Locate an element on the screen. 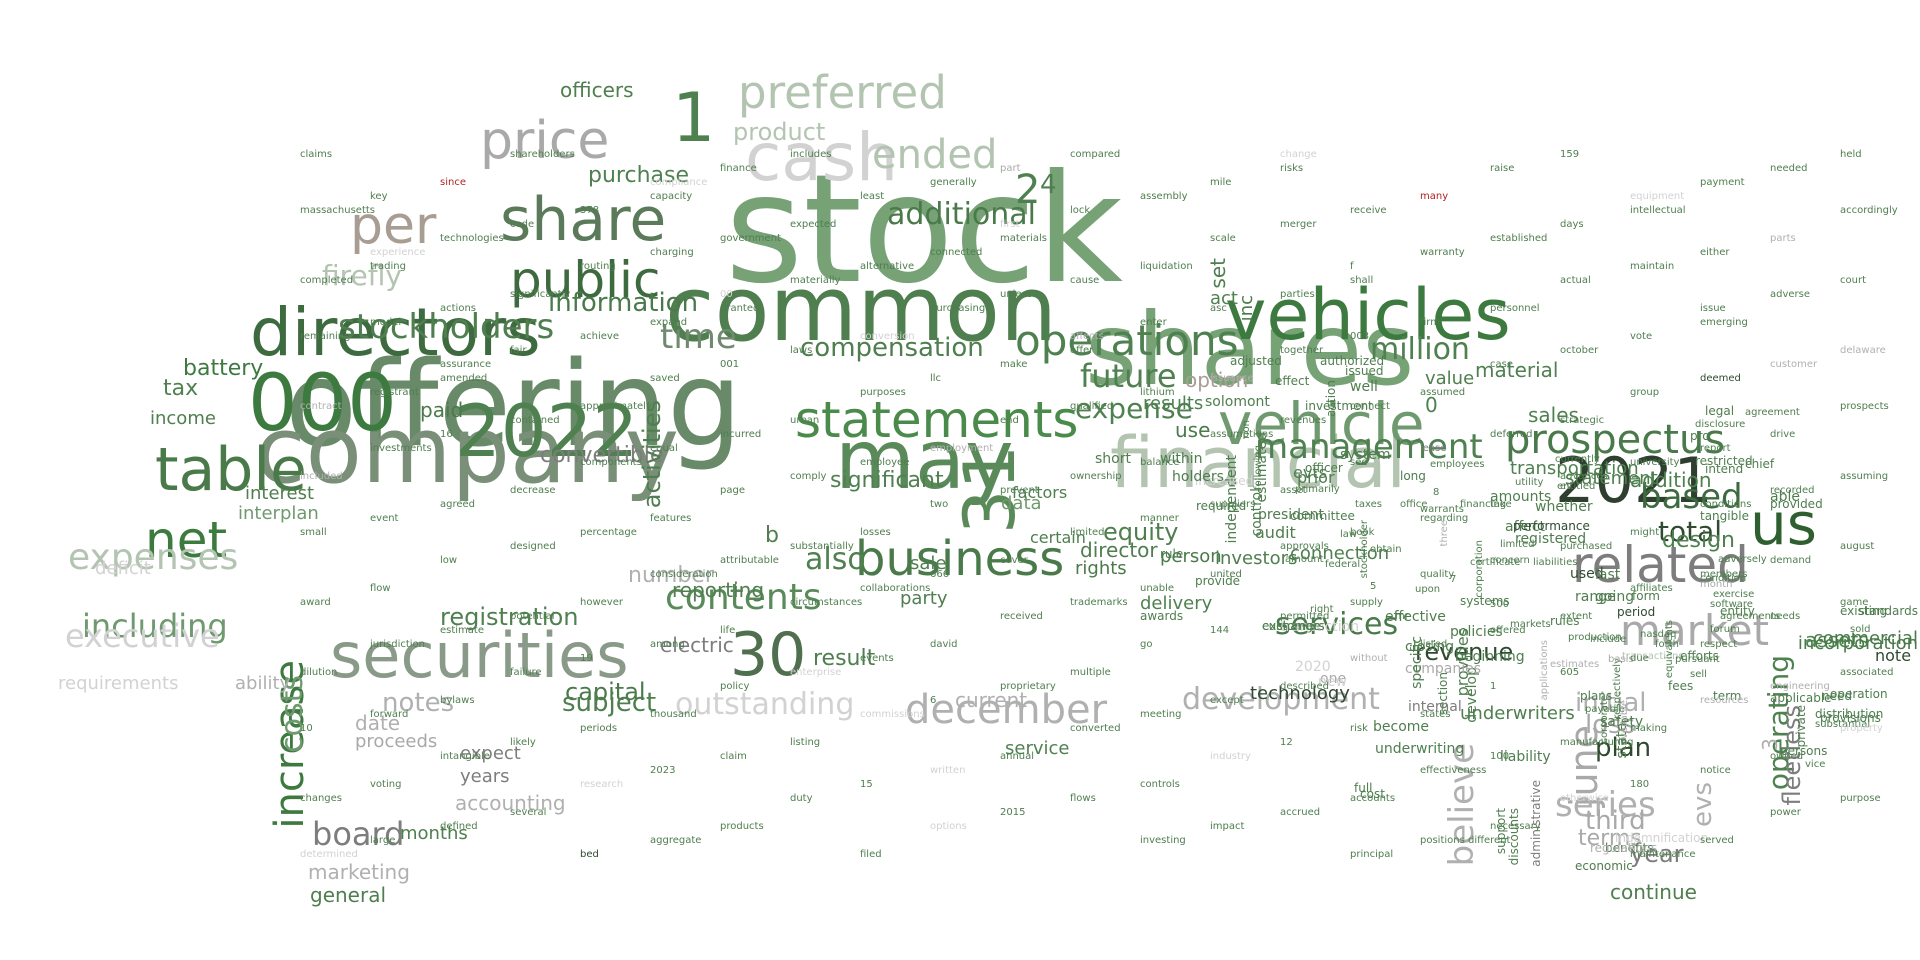 This screenshot has width=1920, height=960. cloud-word-case: case is located at coordinates (1501, 364).